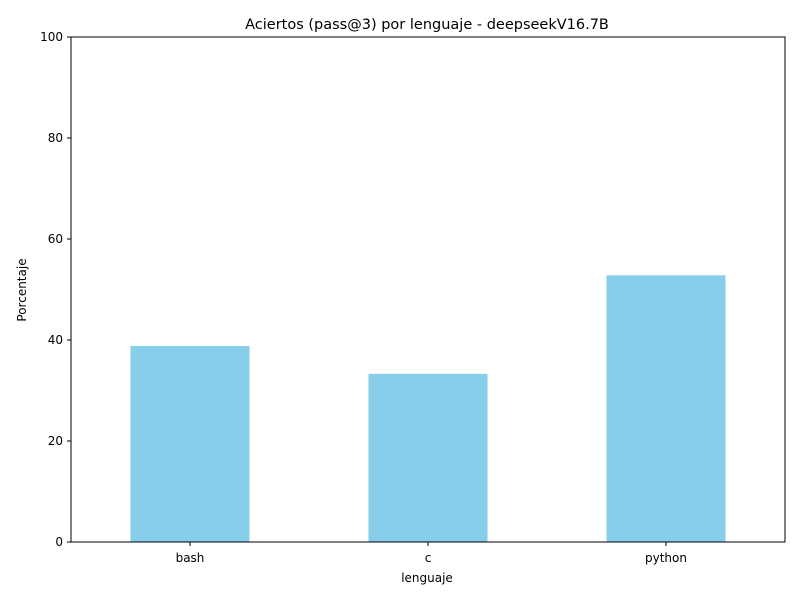 The image size is (800, 600). Describe the element at coordinates (428, 457) in the screenshot. I see `bar-c` at that location.